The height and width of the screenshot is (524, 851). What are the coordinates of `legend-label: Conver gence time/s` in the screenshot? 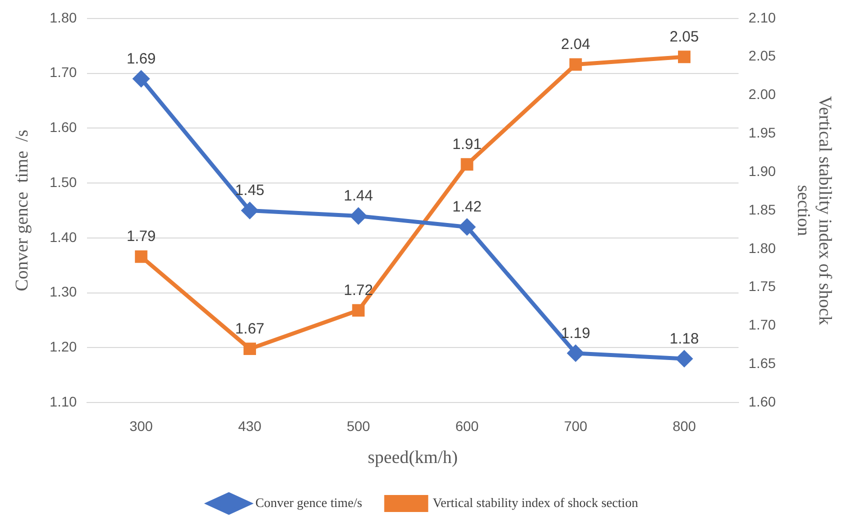 It's located at (308, 502).